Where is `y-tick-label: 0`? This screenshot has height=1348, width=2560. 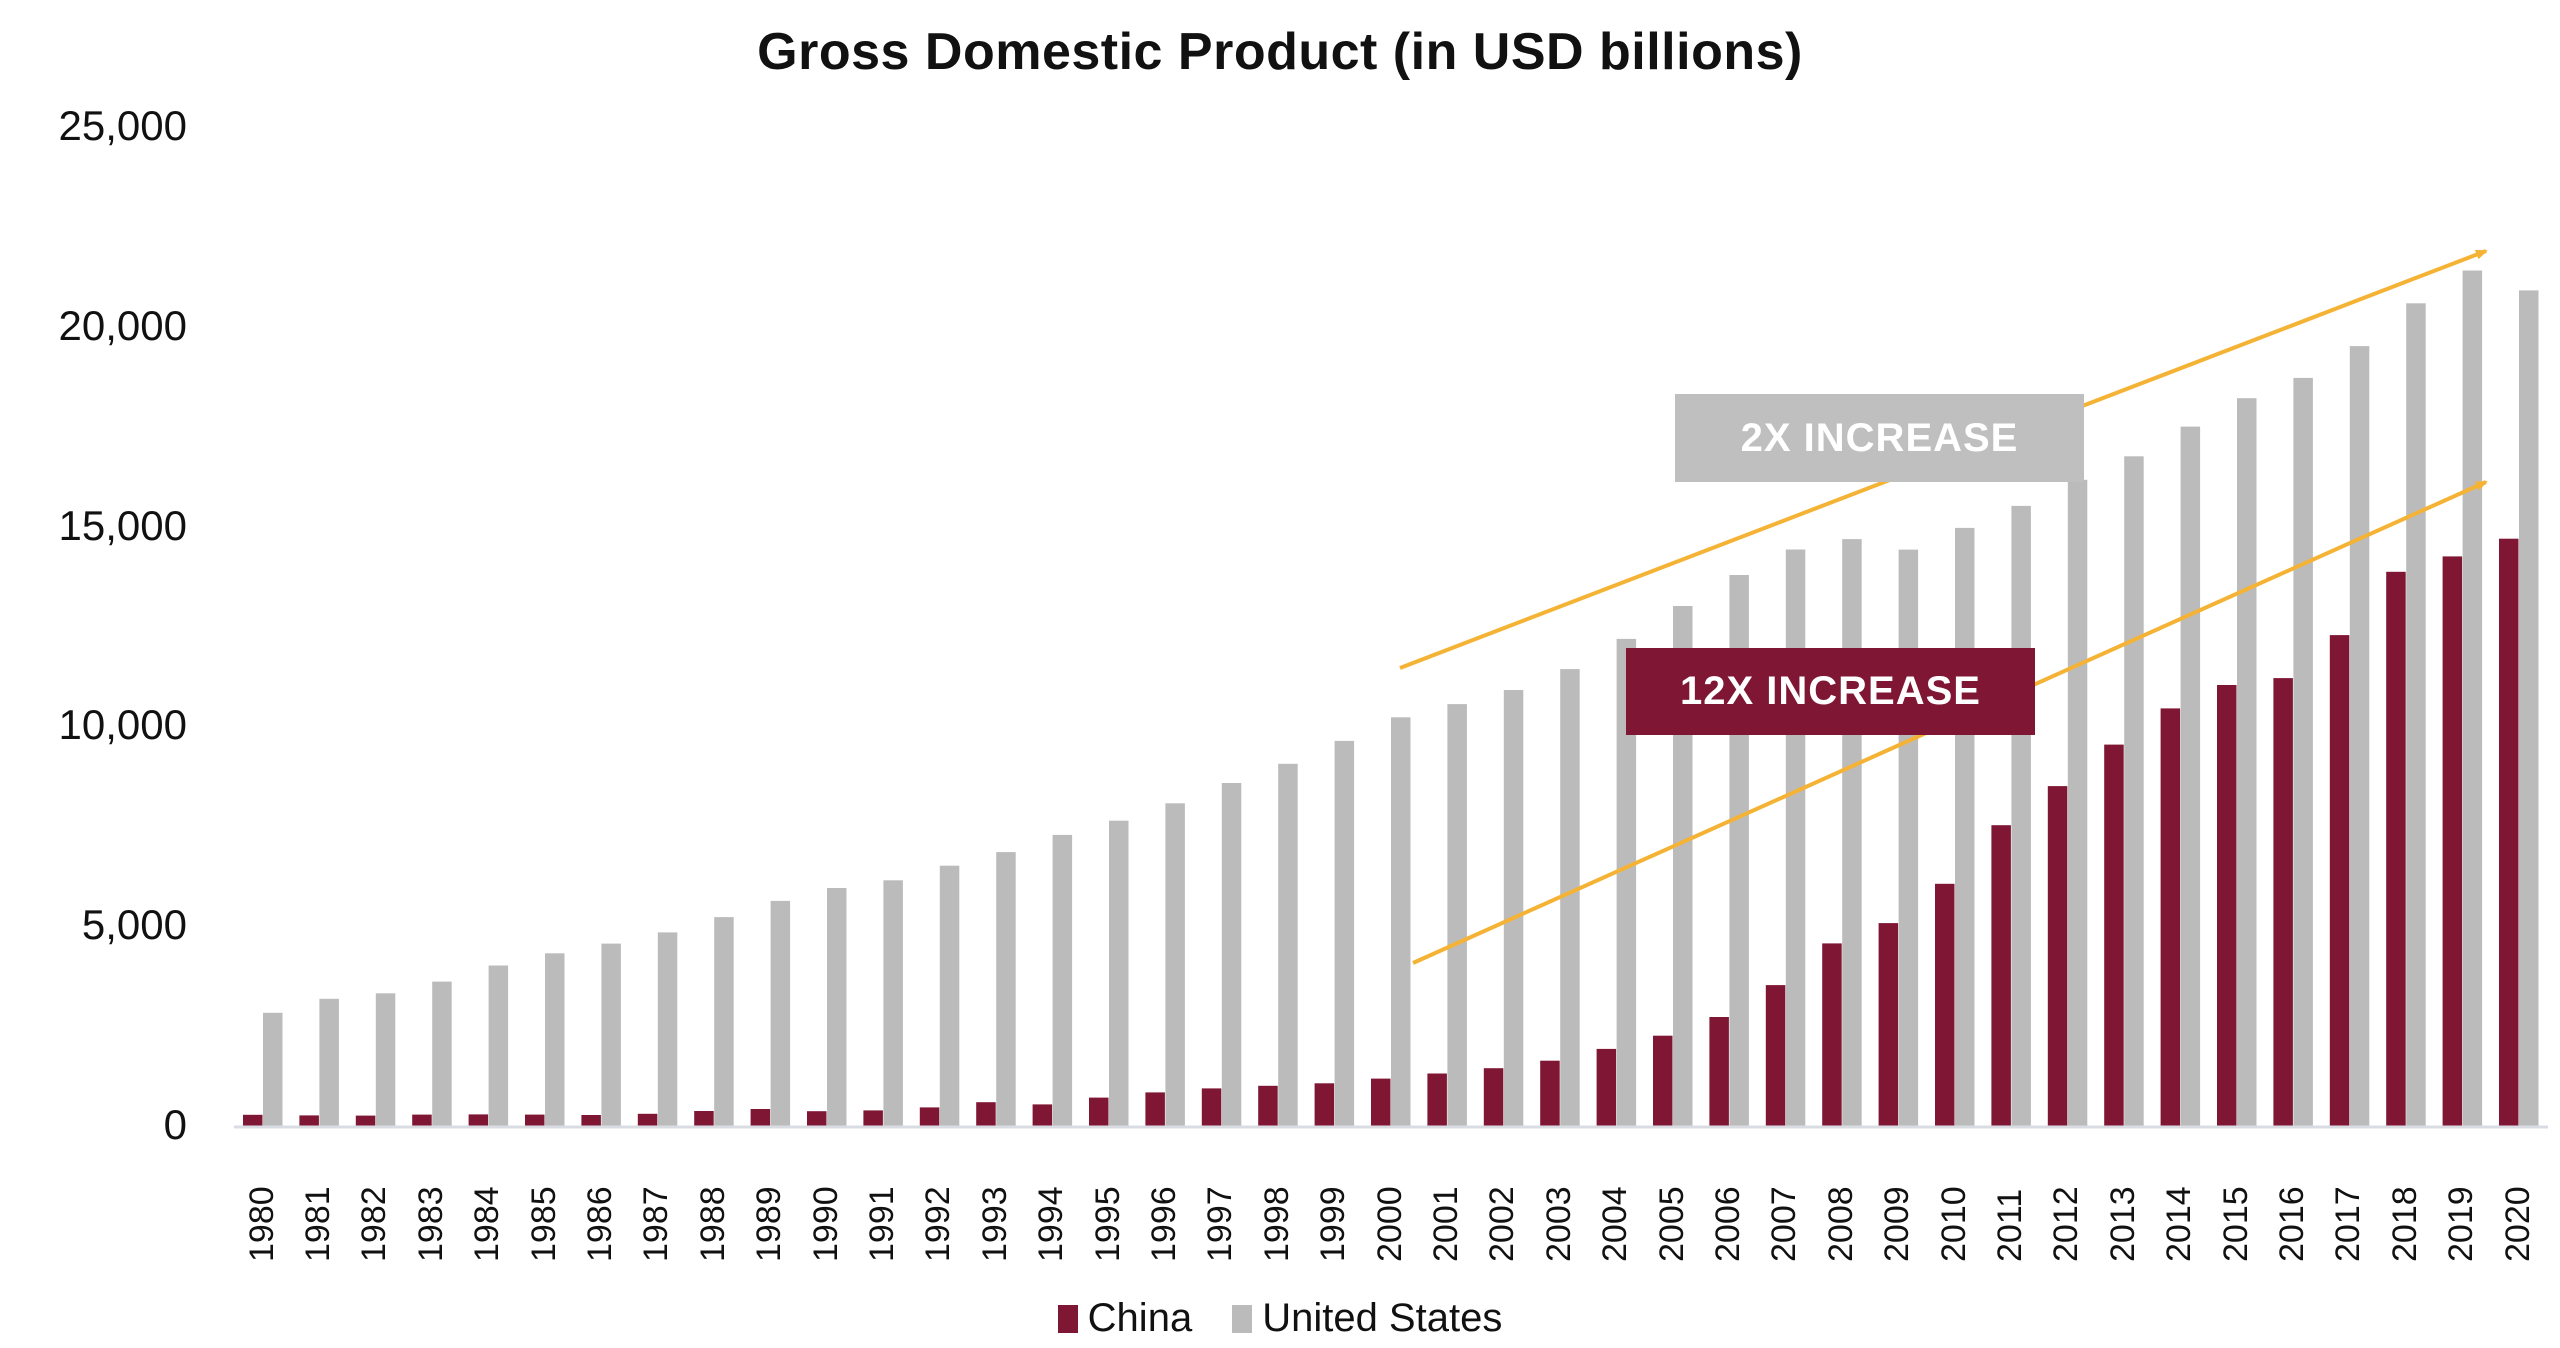
y-tick-label: 0 is located at coordinates (175, 1124).